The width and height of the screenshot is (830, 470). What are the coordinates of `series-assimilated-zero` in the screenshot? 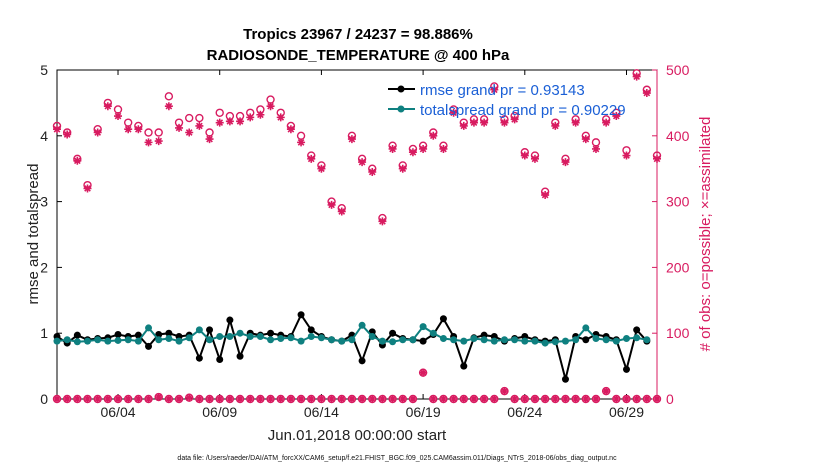 It's located at (357, 385).